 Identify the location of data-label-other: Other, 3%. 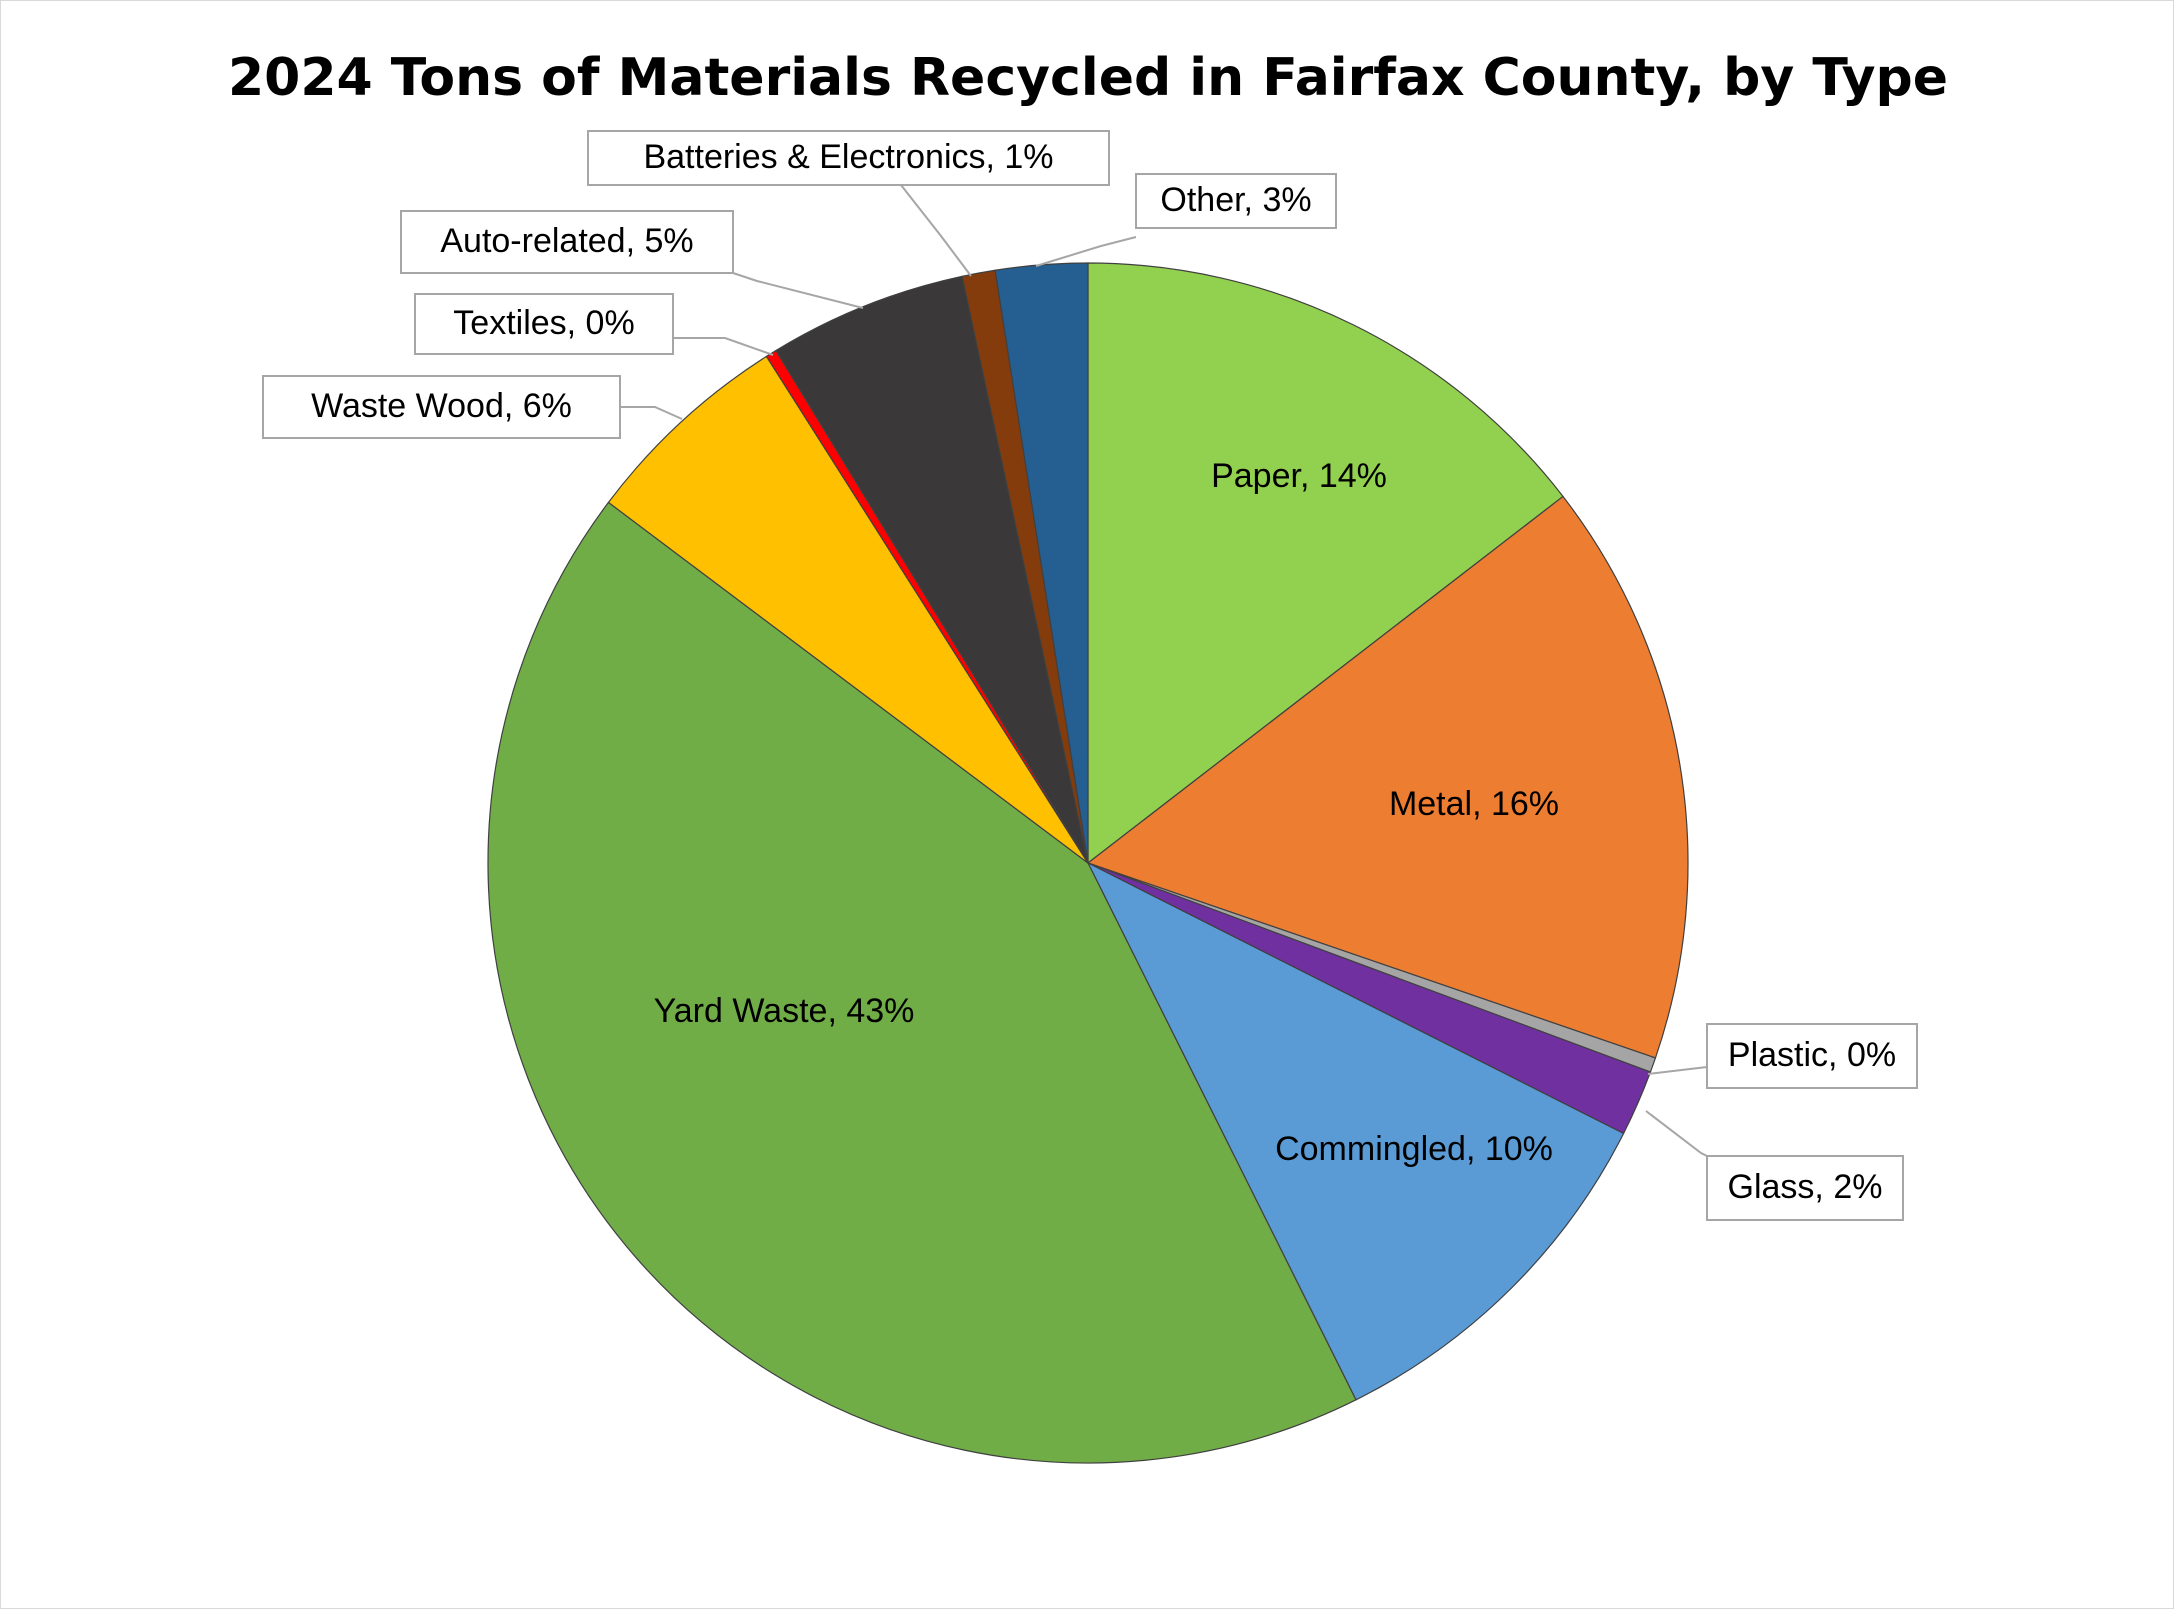
(1235, 200).